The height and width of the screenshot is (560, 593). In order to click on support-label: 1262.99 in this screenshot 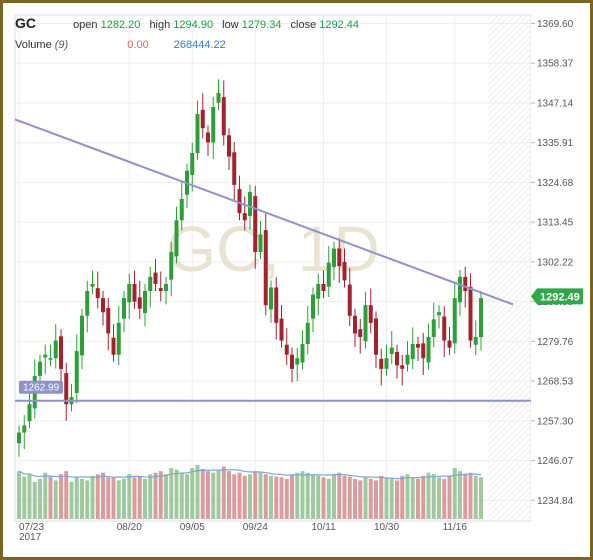, I will do `click(41, 388)`.